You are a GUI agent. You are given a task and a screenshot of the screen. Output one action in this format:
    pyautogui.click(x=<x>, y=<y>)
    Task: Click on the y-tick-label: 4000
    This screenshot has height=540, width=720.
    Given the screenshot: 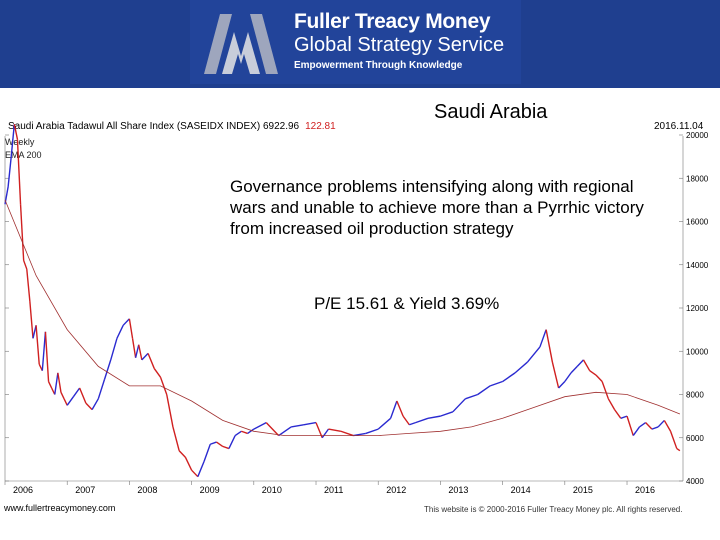 What is the action you would take?
    pyautogui.click(x=695, y=481)
    